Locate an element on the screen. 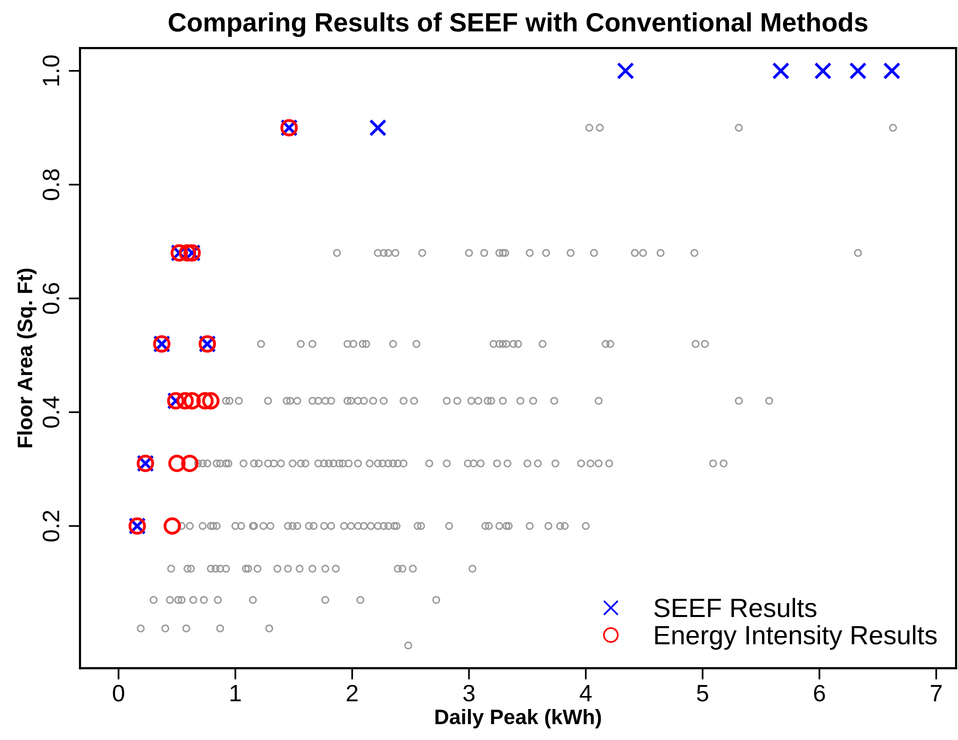 This screenshot has height=740, width=958. chart-title: Comparing Results of SEEF with Conventional Methods is located at coordinates (518, 25).